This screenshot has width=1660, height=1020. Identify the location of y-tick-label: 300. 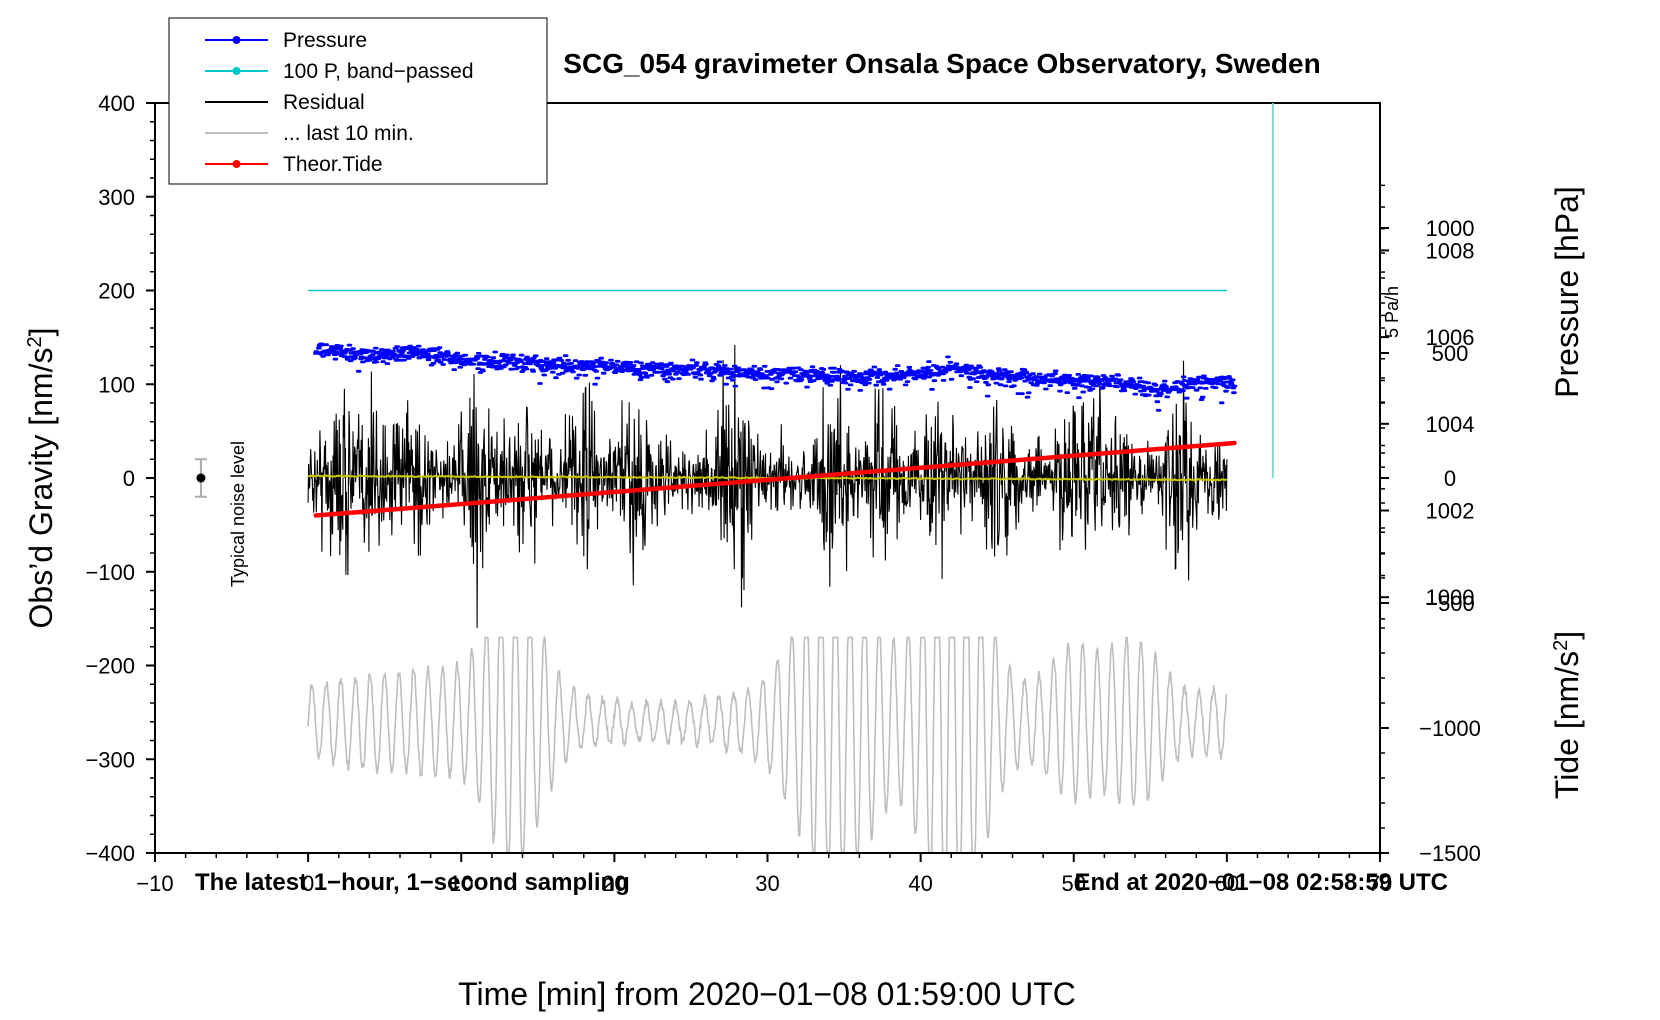
(116, 197).